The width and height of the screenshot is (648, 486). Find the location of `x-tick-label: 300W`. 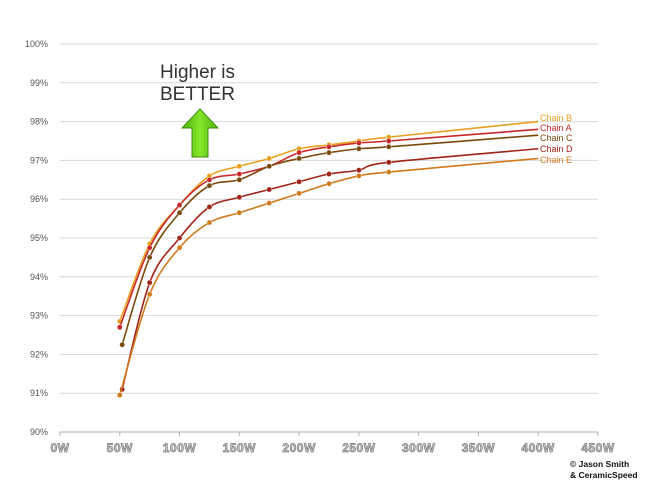

x-tick-label: 300W is located at coordinates (419, 448).